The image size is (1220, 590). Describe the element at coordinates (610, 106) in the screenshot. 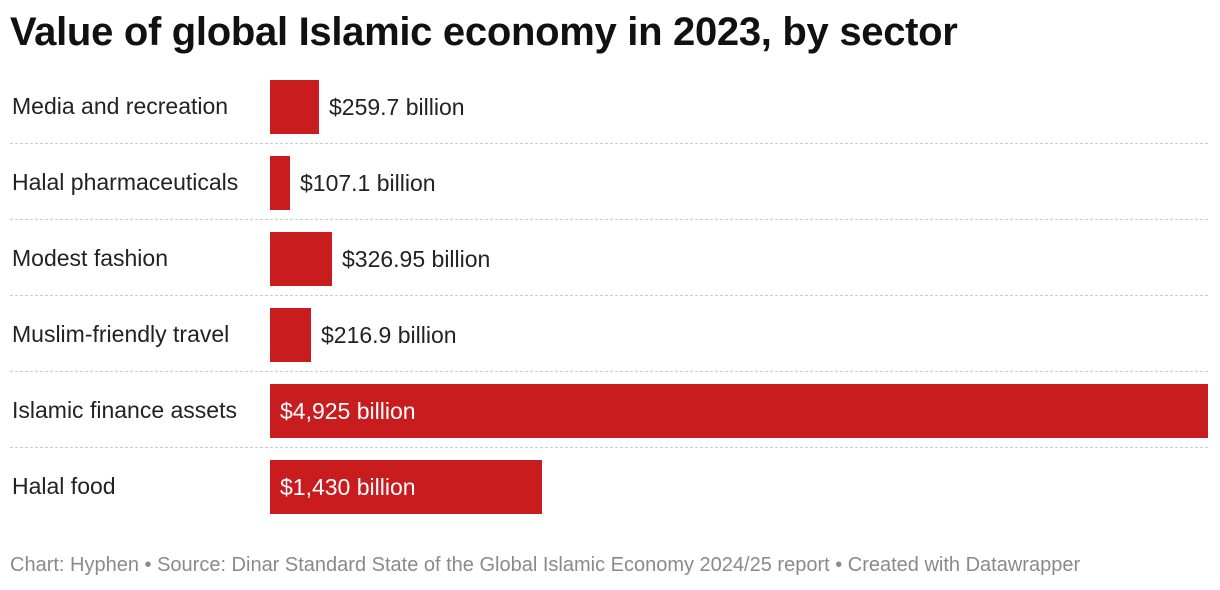

I see `bar-row: Media and recreation $259.7 billion` at that location.